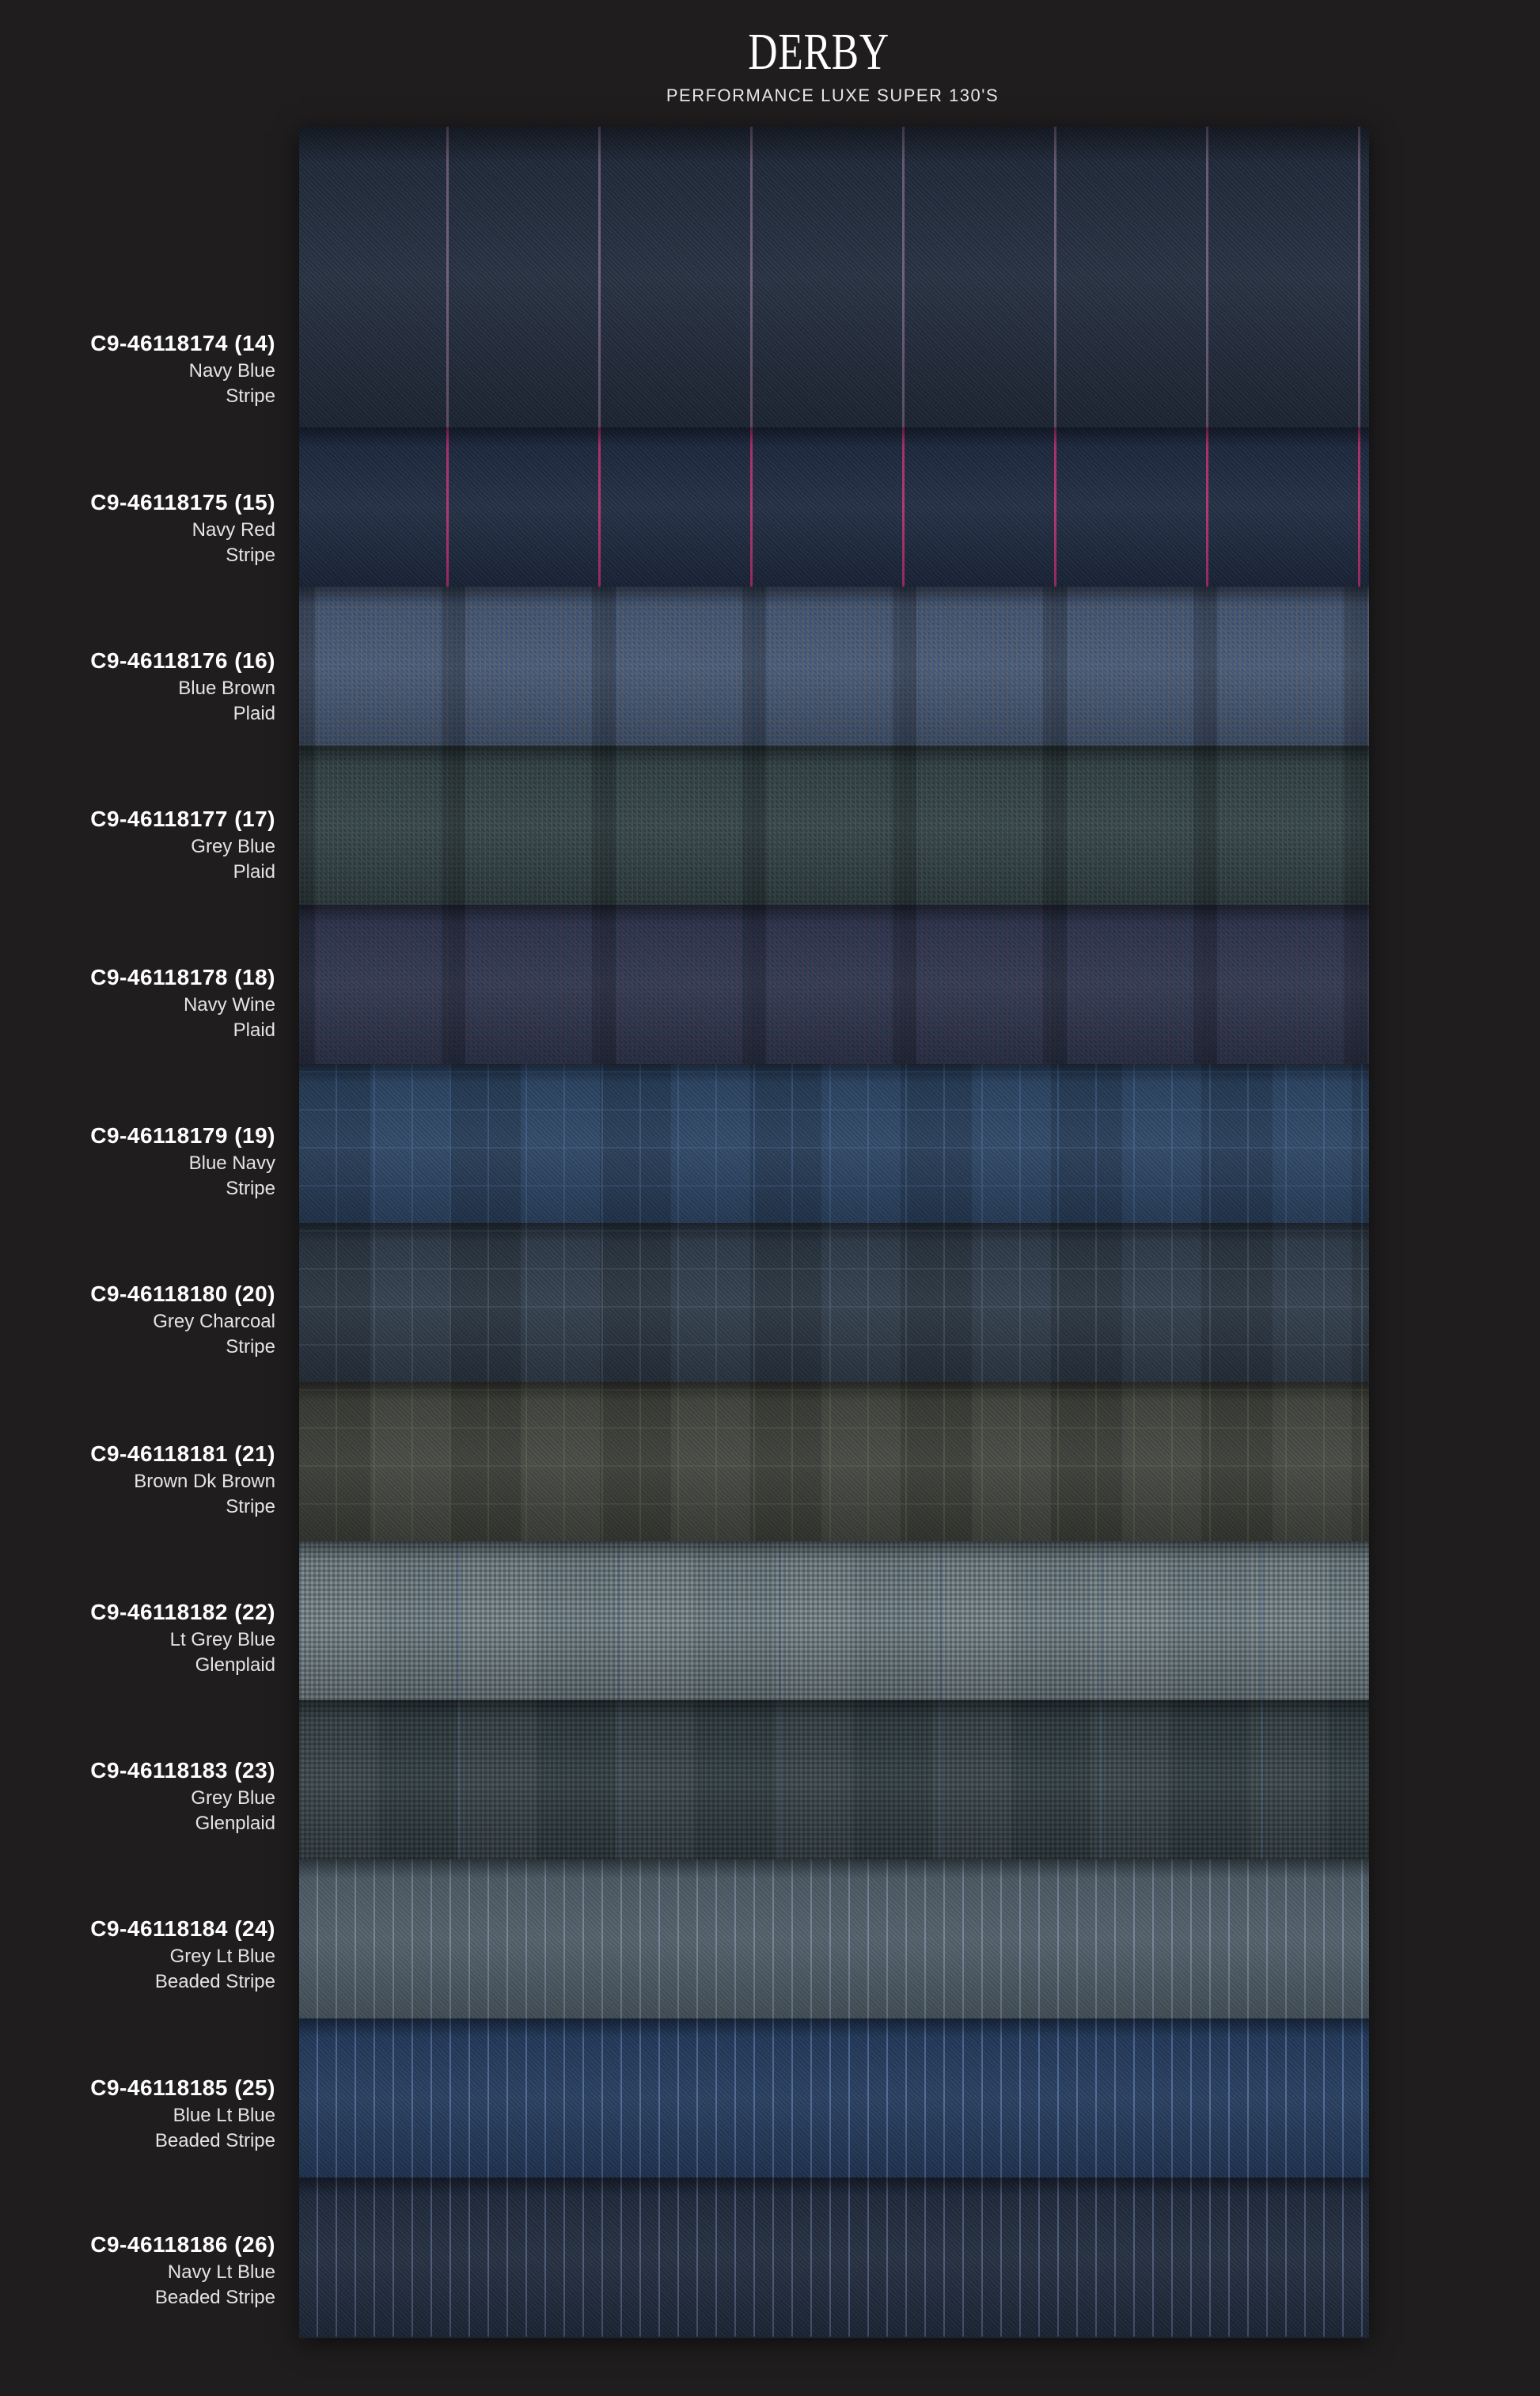  I want to click on collection-subtitle: PERFORMANCE LUXE SUPER 130'S, so click(832, 95).